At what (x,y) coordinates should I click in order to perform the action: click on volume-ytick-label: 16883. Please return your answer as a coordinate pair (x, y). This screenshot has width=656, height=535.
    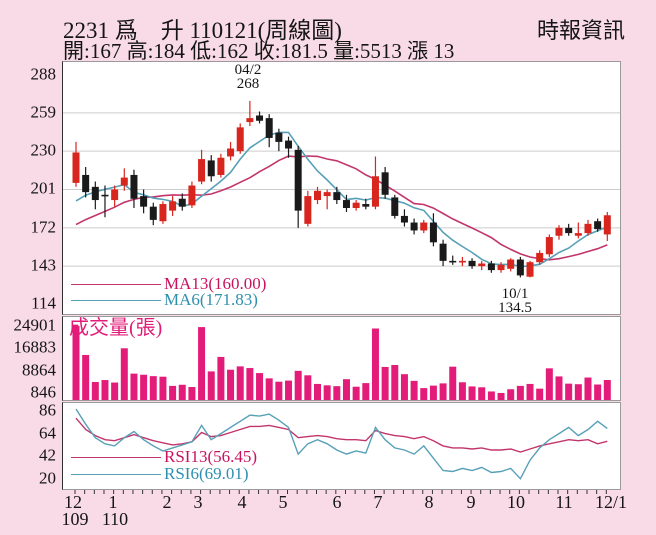
    Looking at the image, I should click on (35, 347).